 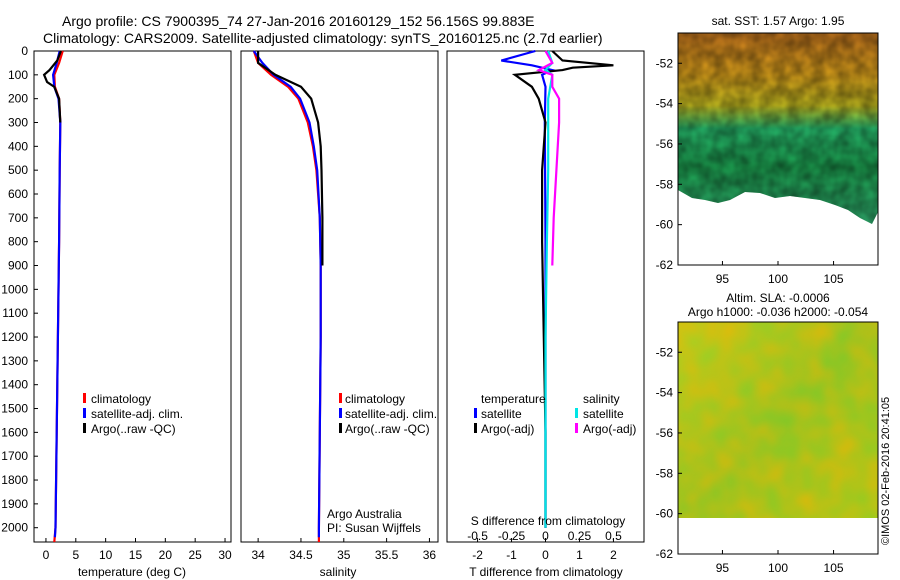 I want to click on temperature-ytick-label: 1500, so click(x=14, y=409).